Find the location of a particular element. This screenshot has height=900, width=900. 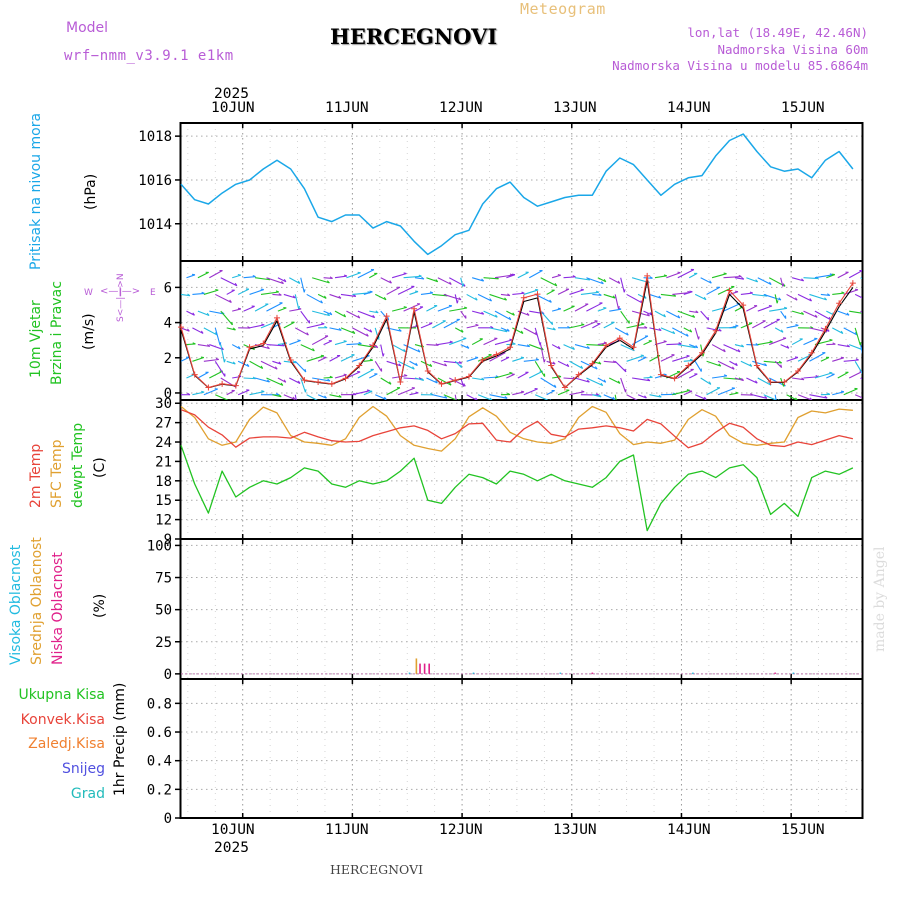

subtitle: Meteogram is located at coordinates (563, 9).